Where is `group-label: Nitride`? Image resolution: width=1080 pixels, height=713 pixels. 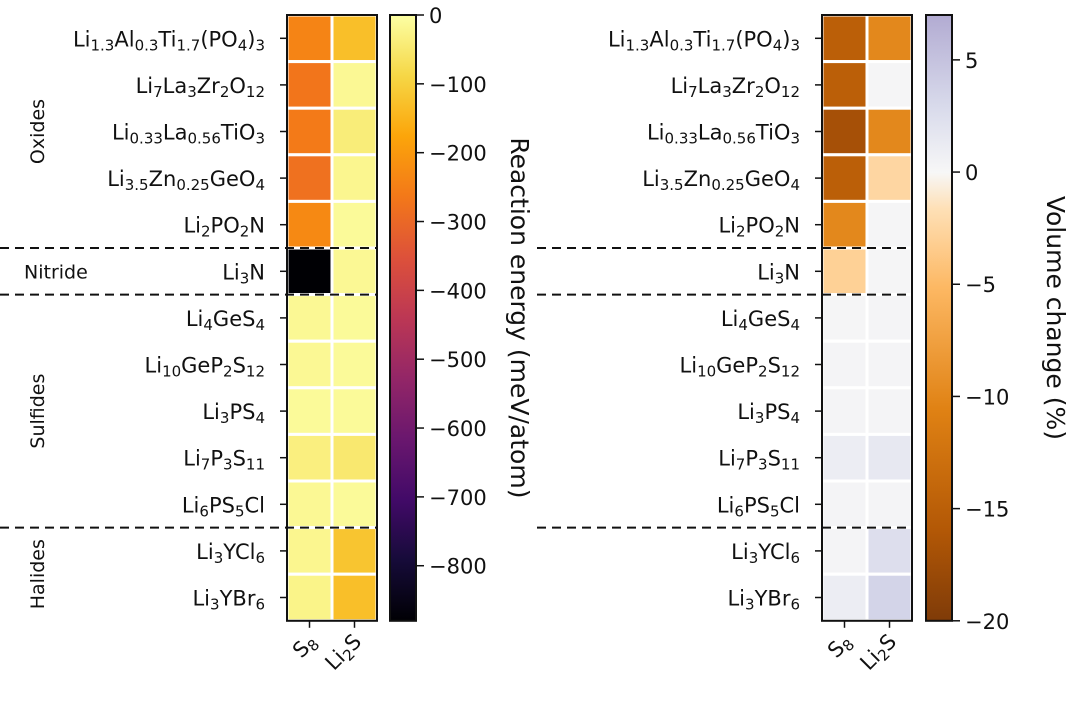
group-label: Nitride is located at coordinates (56, 272).